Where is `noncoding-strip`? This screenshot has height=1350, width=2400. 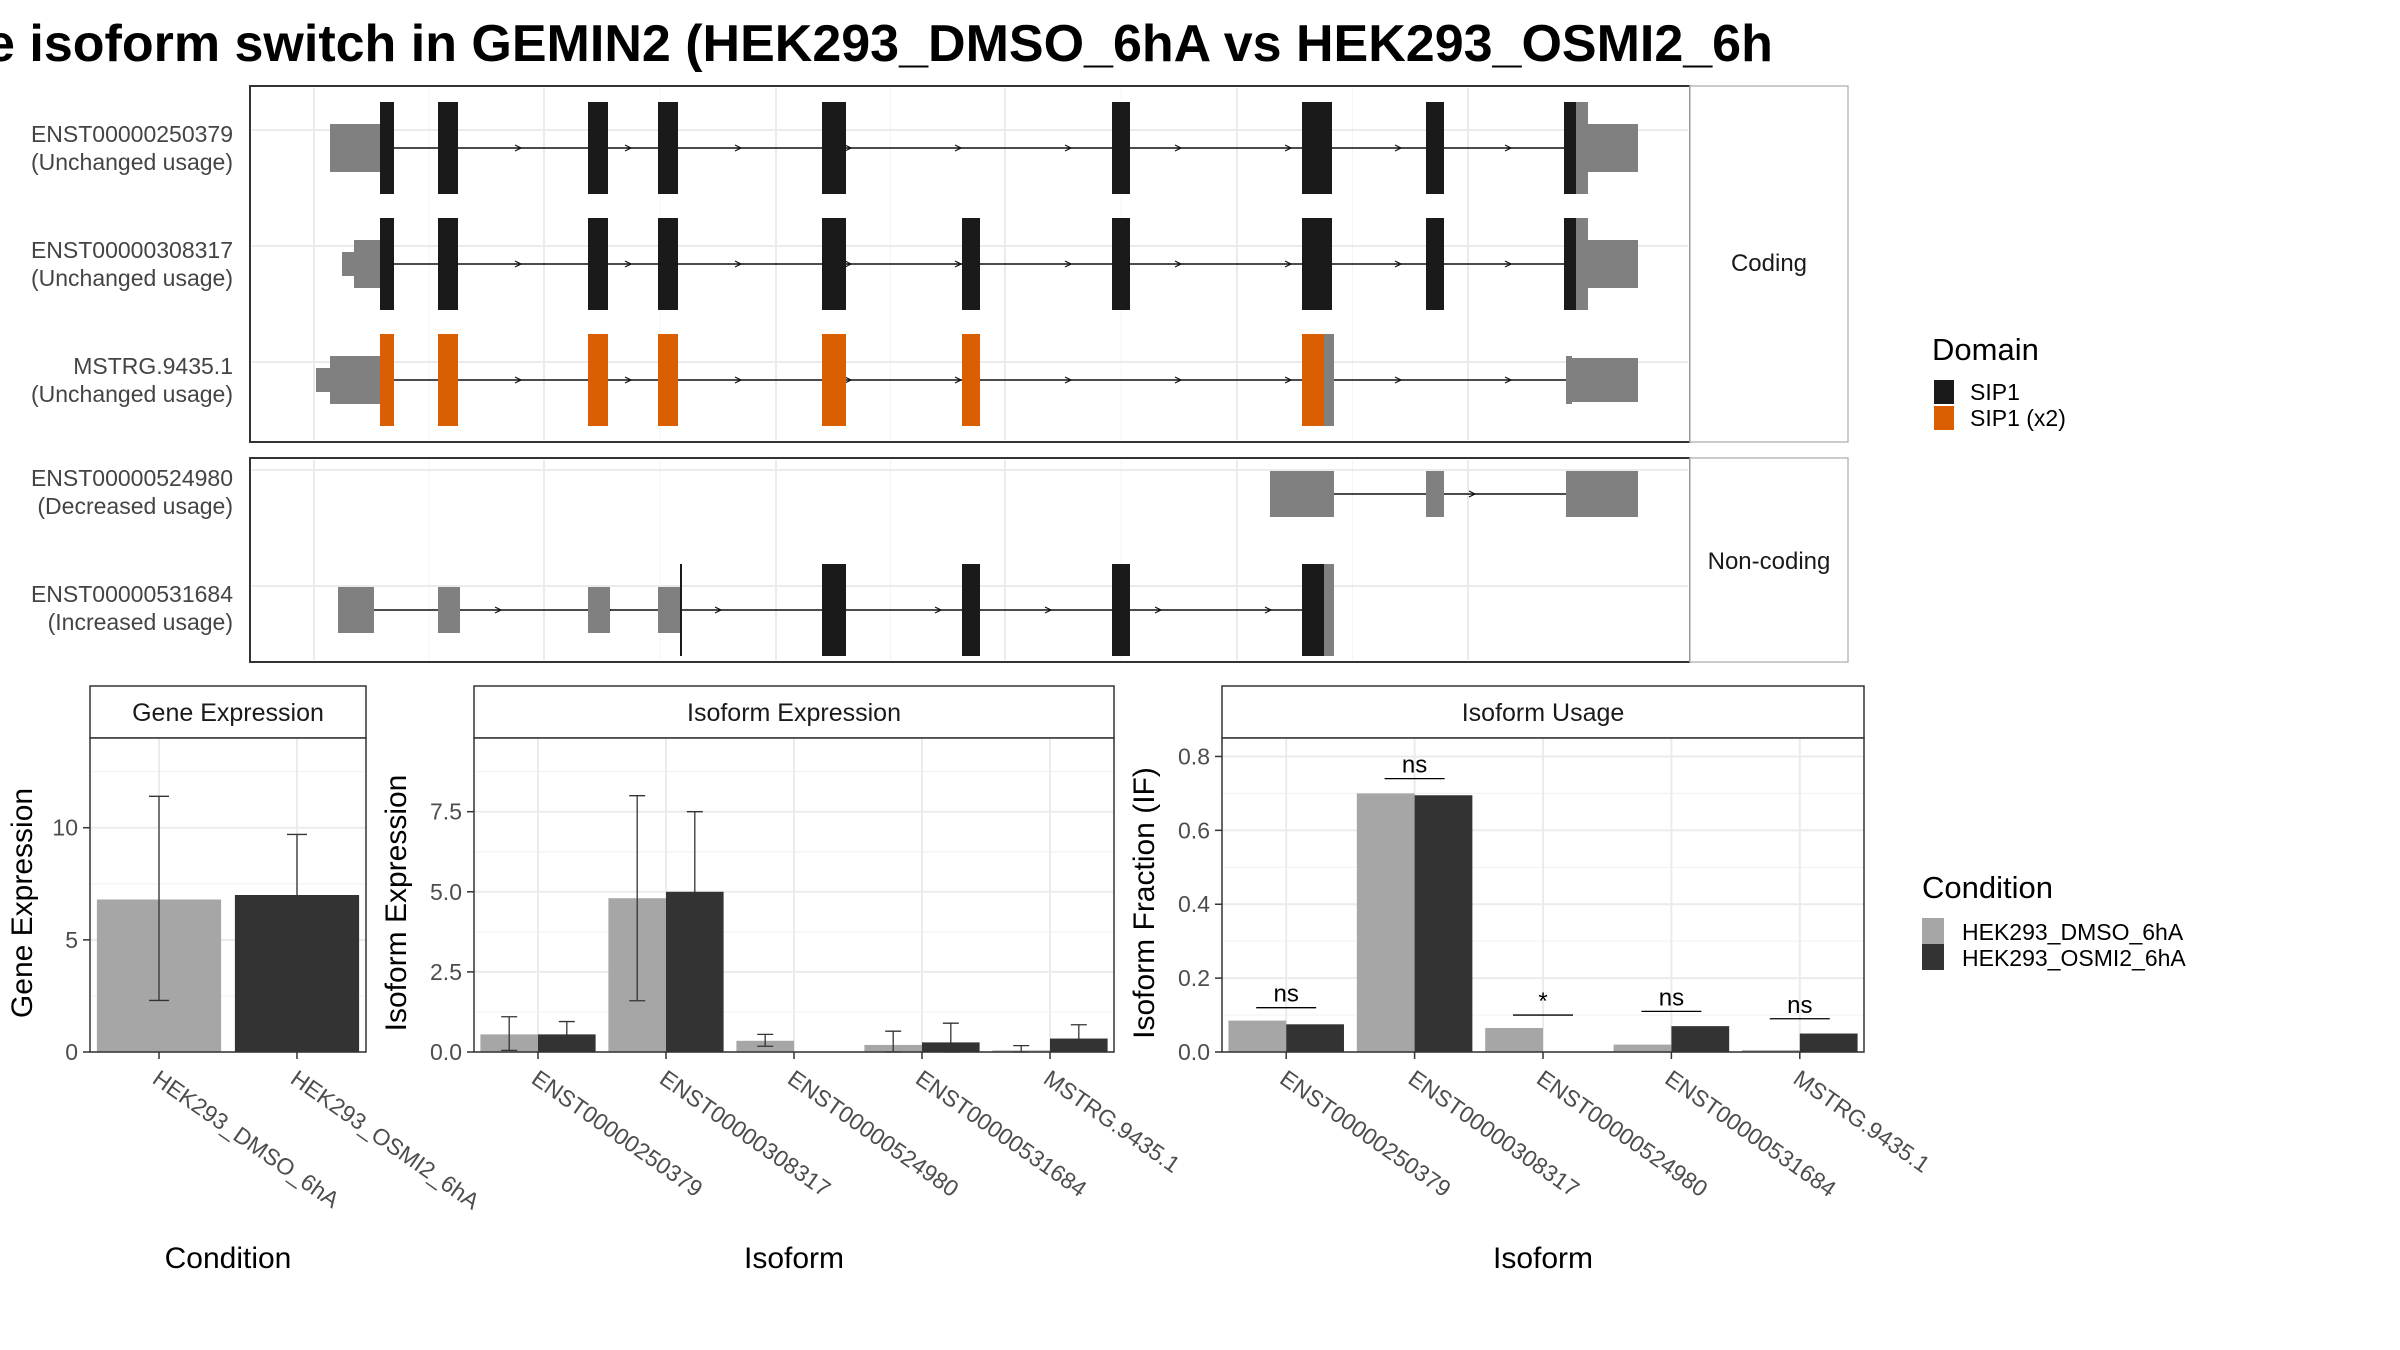 noncoding-strip is located at coordinates (1769, 560).